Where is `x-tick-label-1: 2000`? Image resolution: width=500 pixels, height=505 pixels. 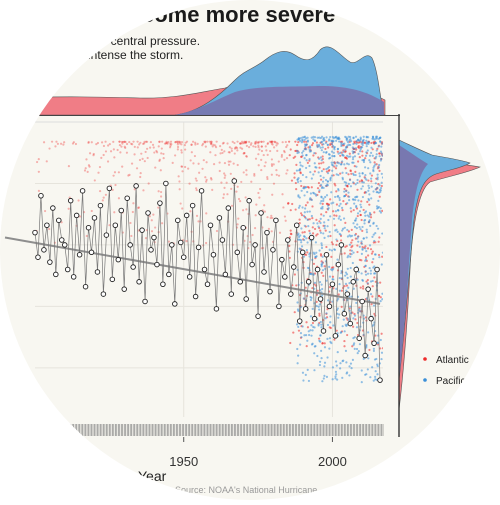 x-tick-label-1: 2000 is located at coordinates (332, 461).